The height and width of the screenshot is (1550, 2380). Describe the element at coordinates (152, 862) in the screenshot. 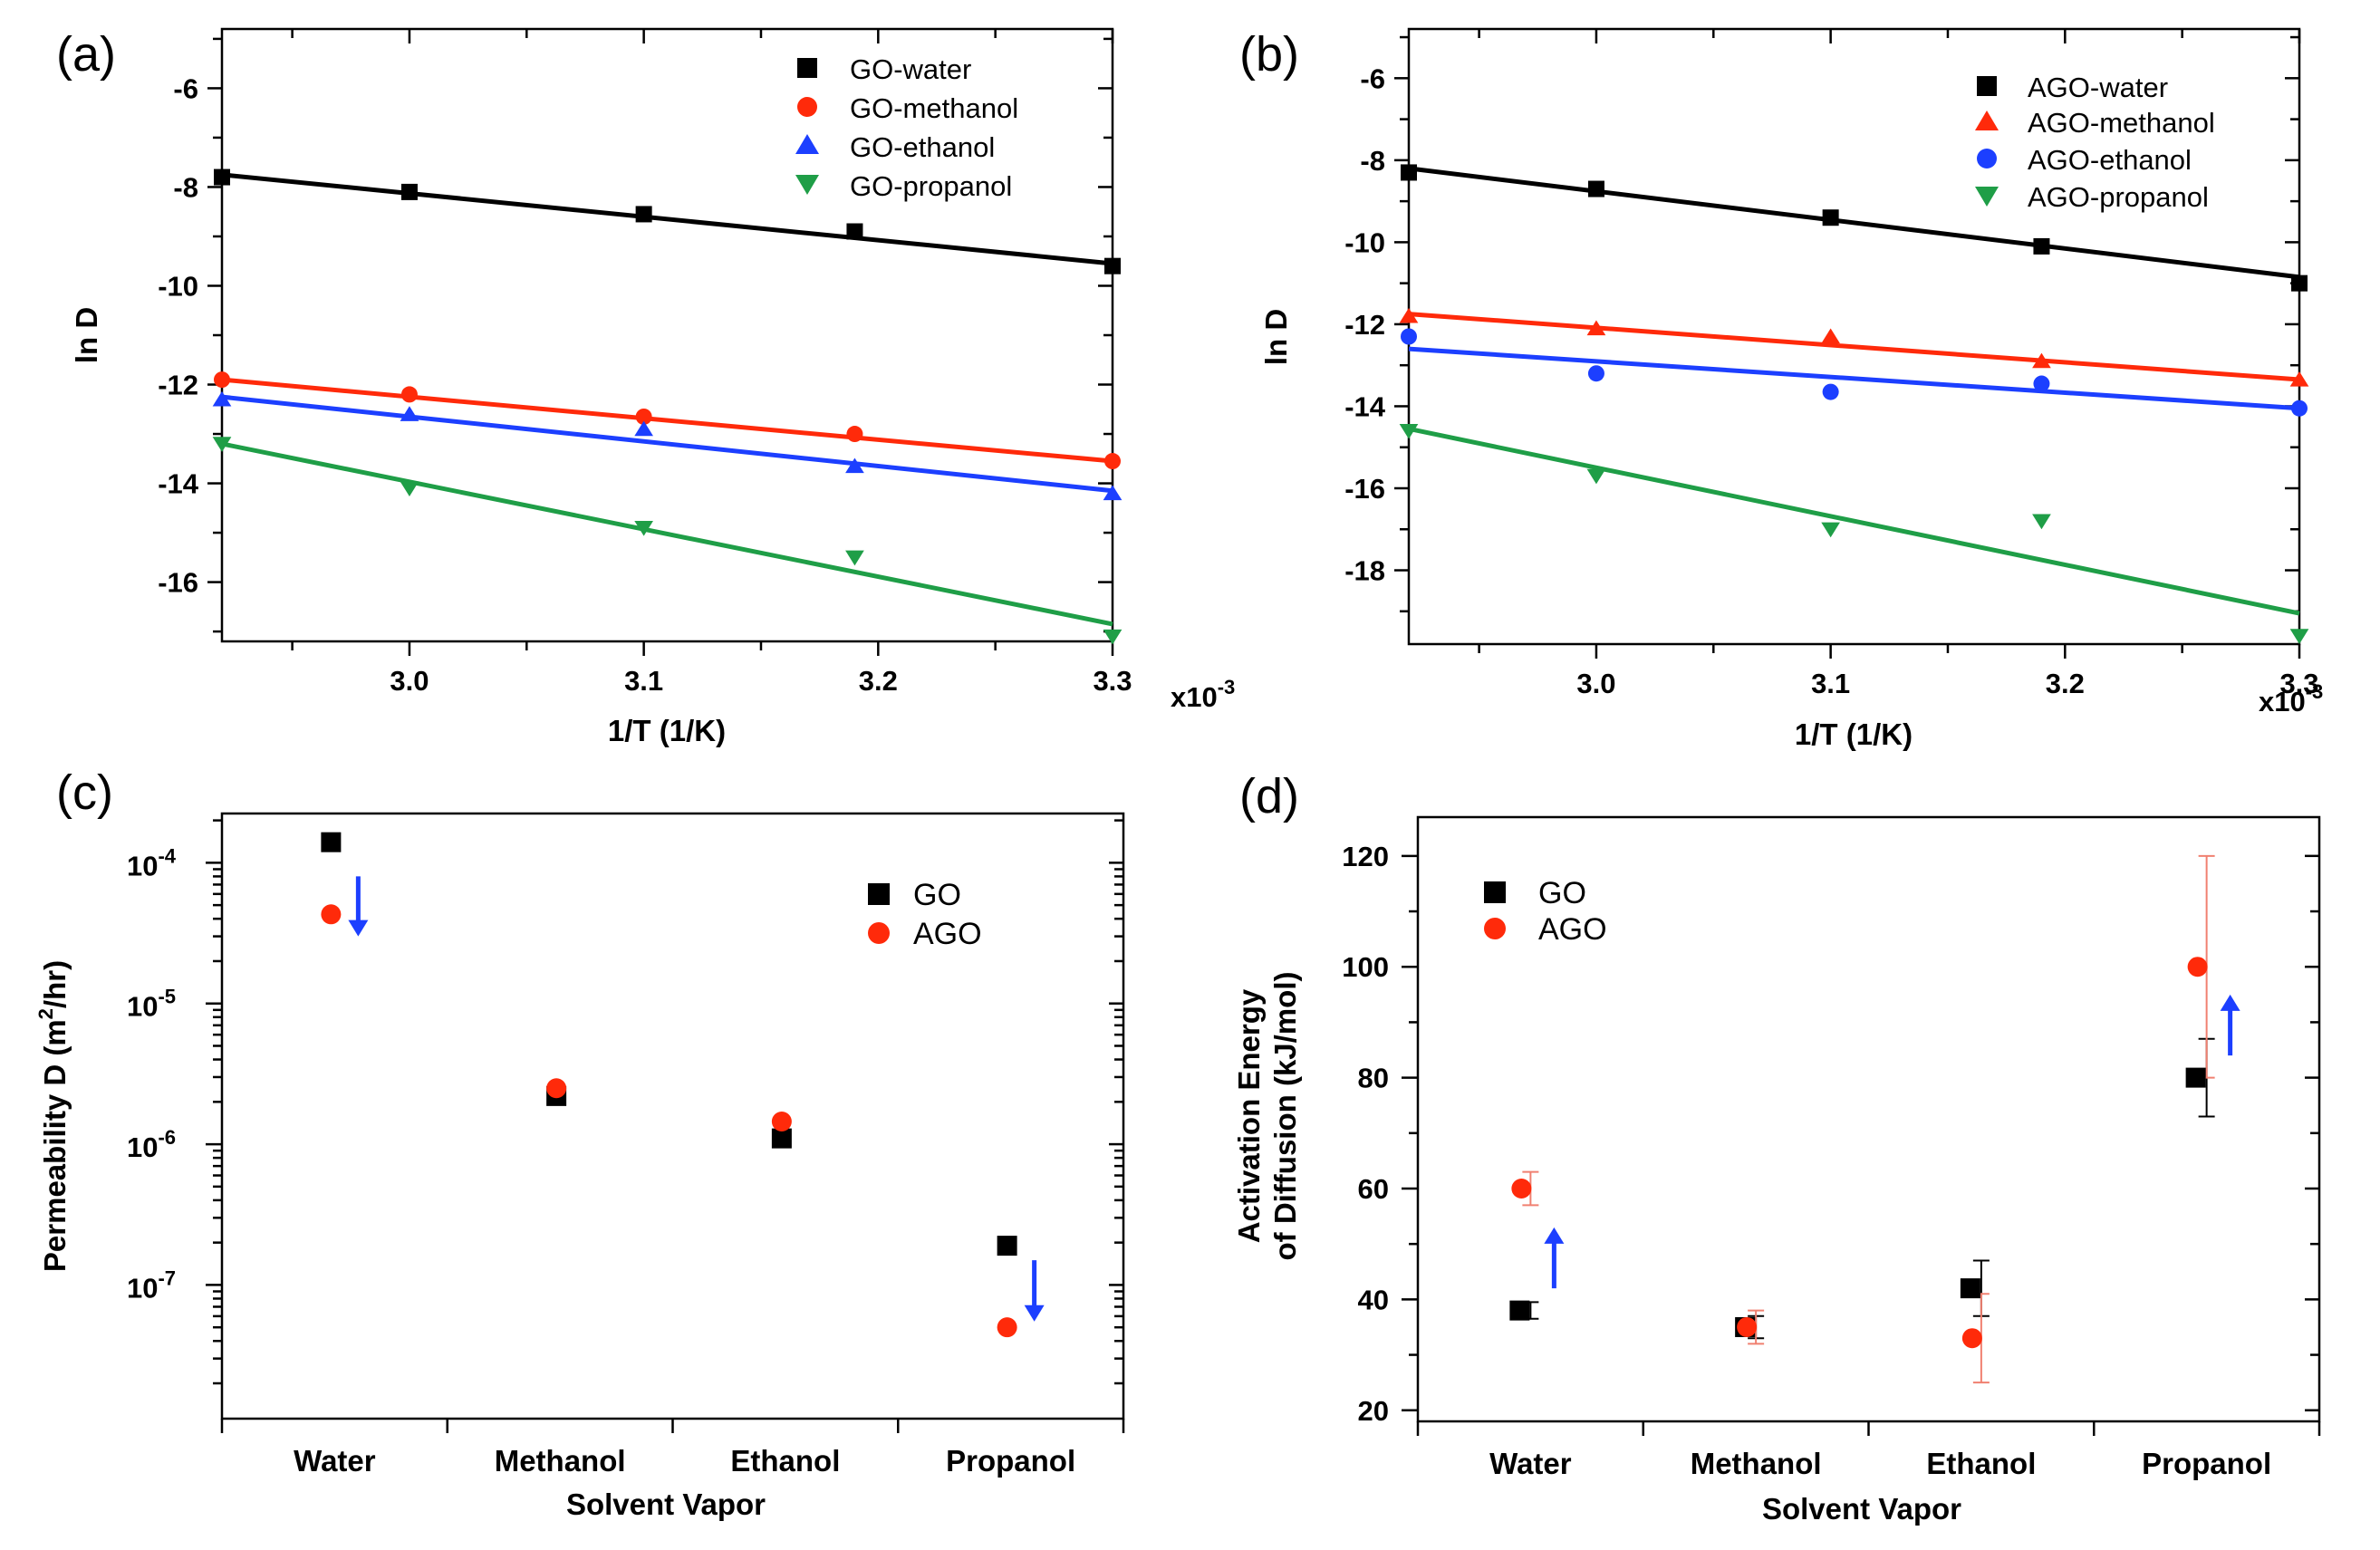

I see `y-tick-label: 10-4` at that location.